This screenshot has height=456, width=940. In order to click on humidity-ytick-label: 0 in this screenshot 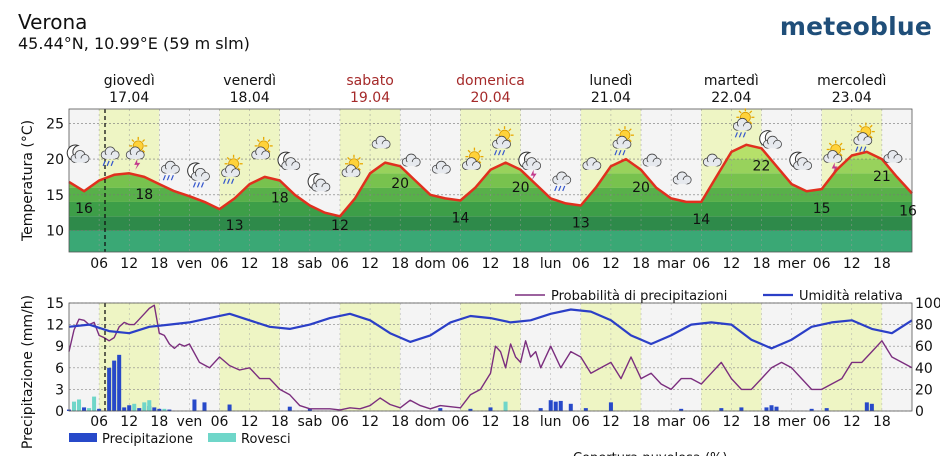, I will do `click(919, 412)`.